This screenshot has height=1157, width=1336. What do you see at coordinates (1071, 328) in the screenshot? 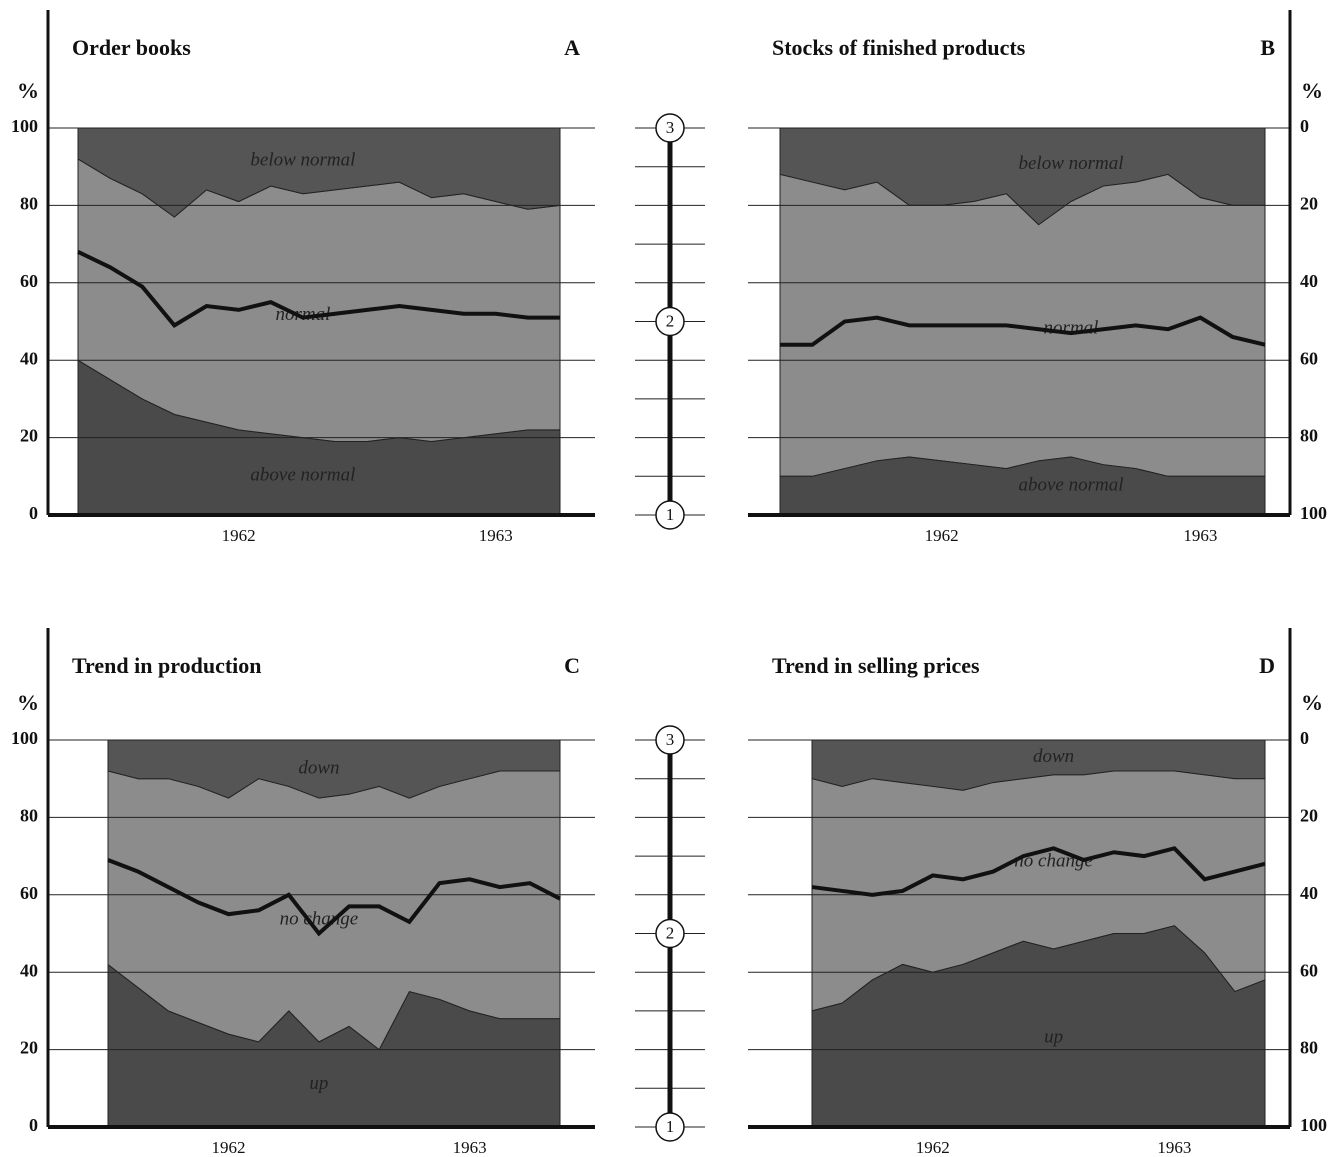
I see `band-label: normal` at bounding box center [1071, 328].